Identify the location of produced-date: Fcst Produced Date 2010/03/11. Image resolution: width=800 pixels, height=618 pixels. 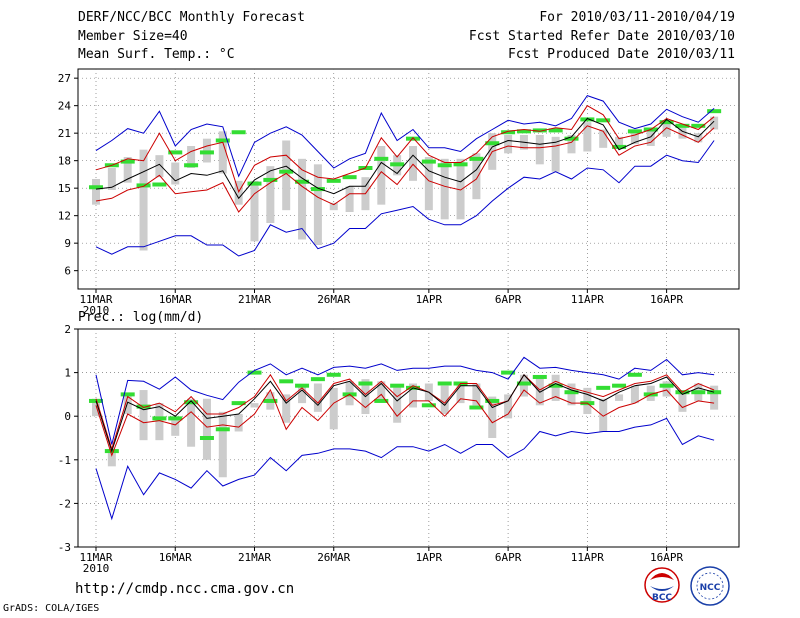
(621, 54).